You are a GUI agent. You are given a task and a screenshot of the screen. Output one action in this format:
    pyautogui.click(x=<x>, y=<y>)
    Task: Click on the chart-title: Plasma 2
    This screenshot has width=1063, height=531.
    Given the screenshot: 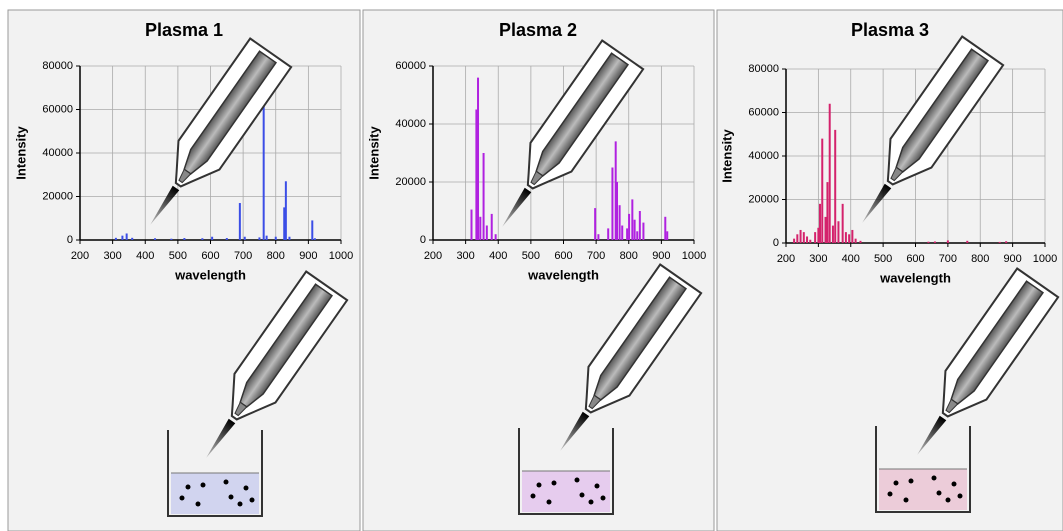 What is the action you would take?
    pyautogui.click(x=538, y=30)
    